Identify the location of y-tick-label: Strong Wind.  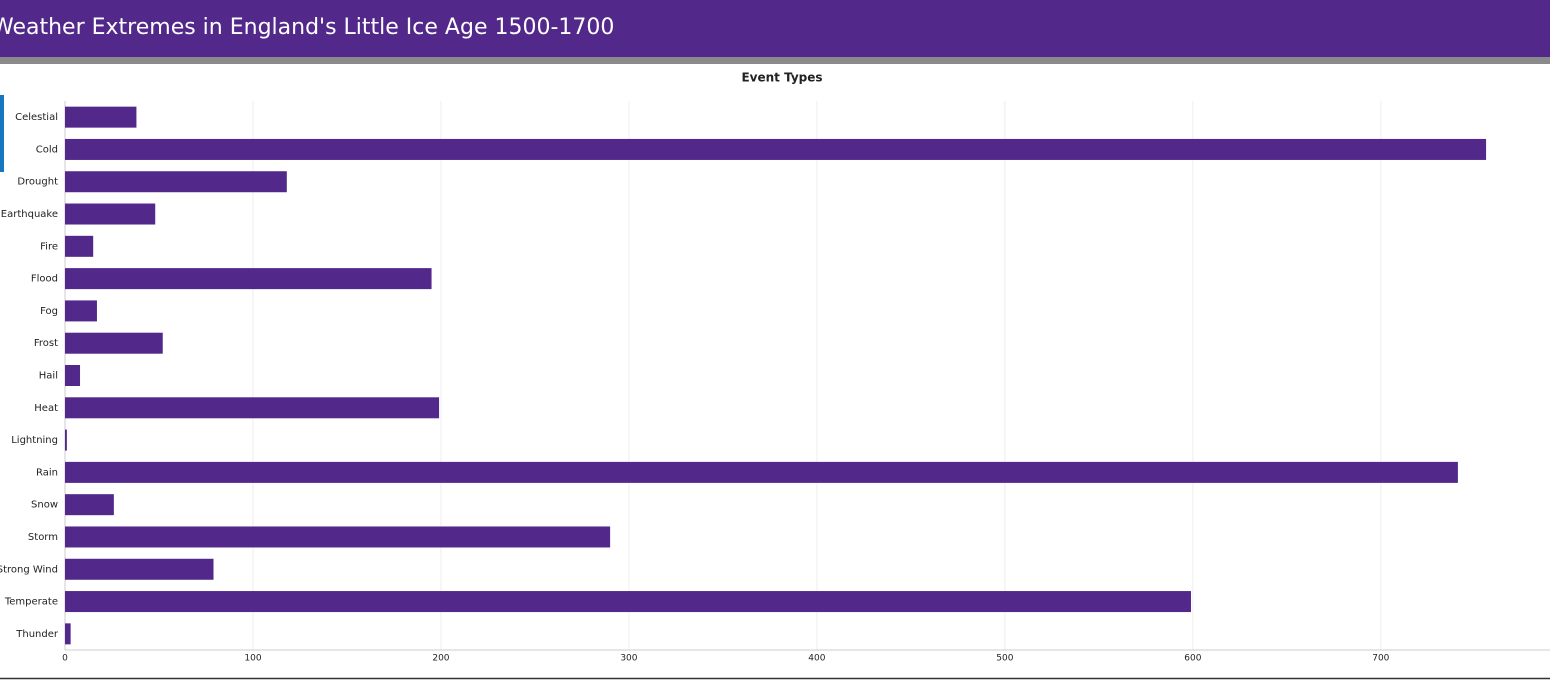
(29, 569).